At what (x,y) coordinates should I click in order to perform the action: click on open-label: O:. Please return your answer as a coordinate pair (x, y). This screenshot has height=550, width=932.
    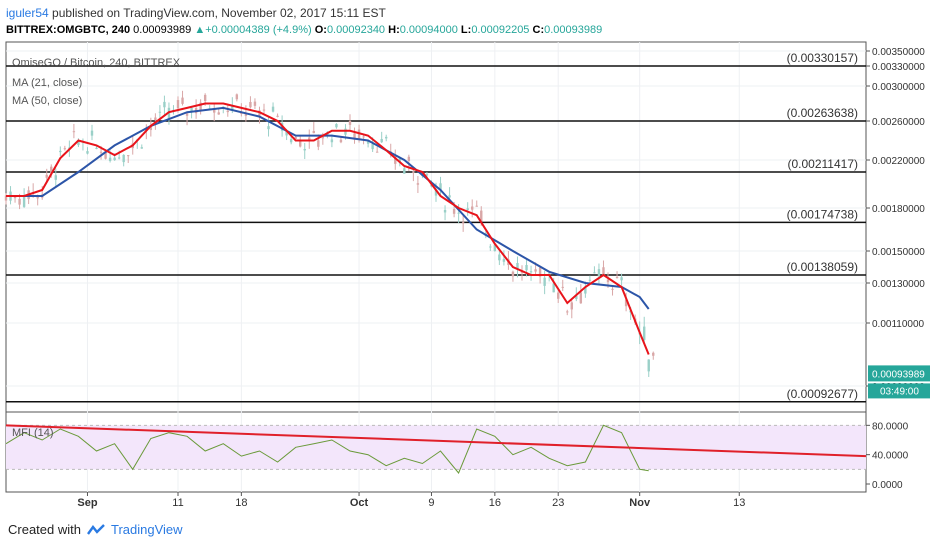
    Looking at the image, I should click on (320, 30).